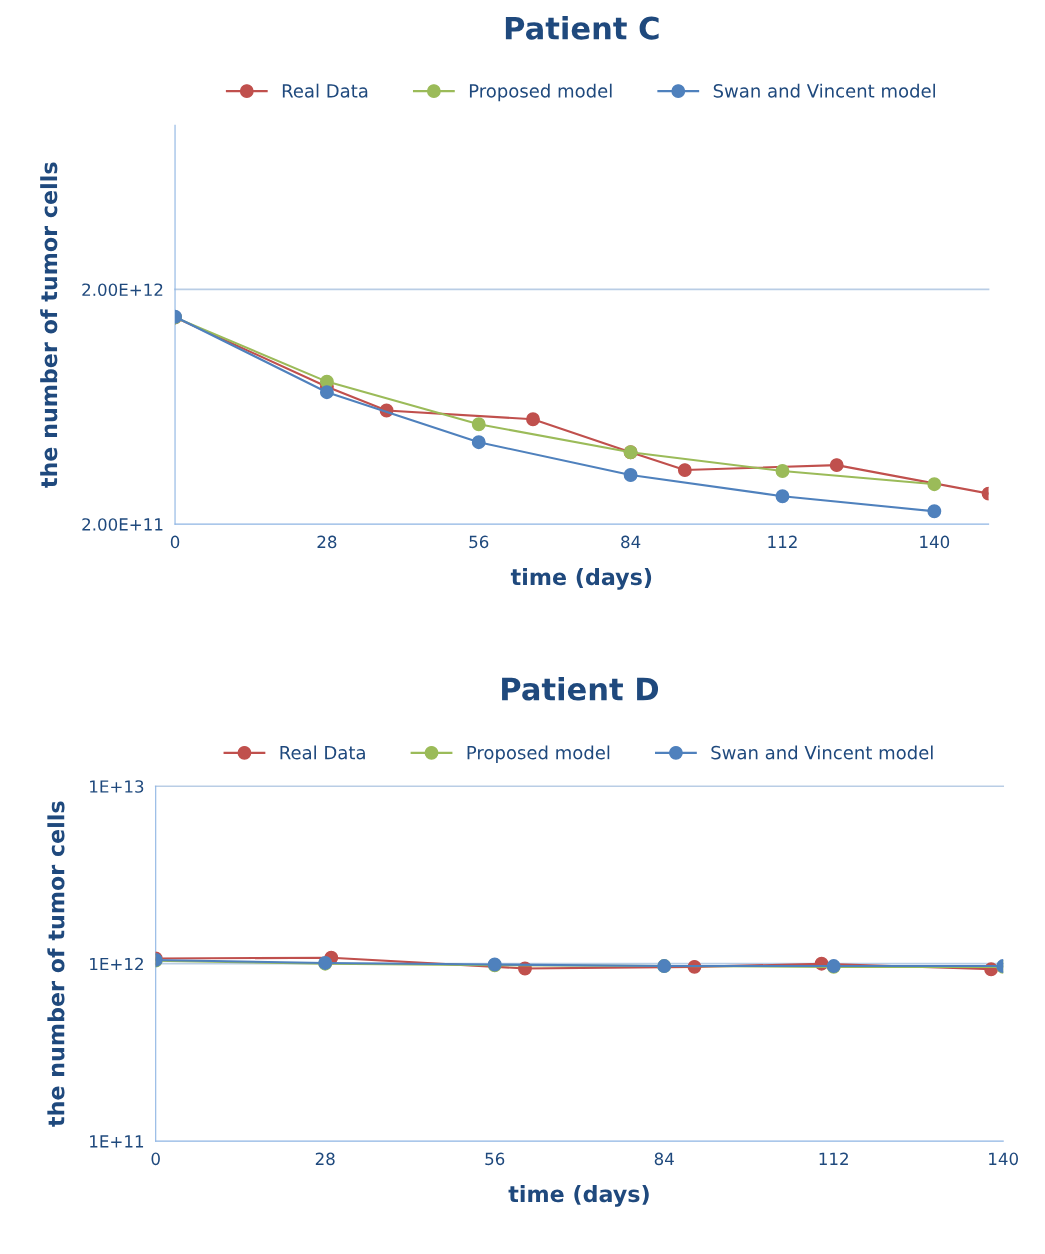 Image resolution: width=1045 pixels, height=1254 pixels. What do you see at coordinates (117, 786) in the screenshot?
I see `y-tick-label: 1E+13` at bounding box center [117, 786].